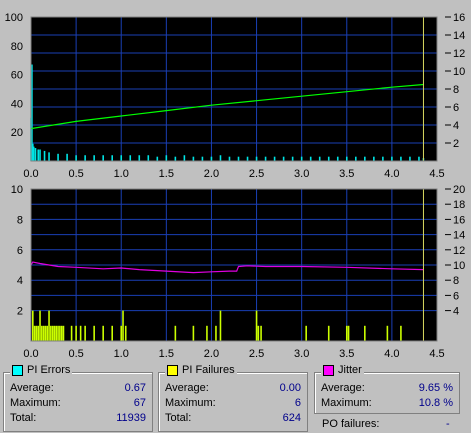  I want to click on jitter-average-value: 9.65 %, so click(435, 388).